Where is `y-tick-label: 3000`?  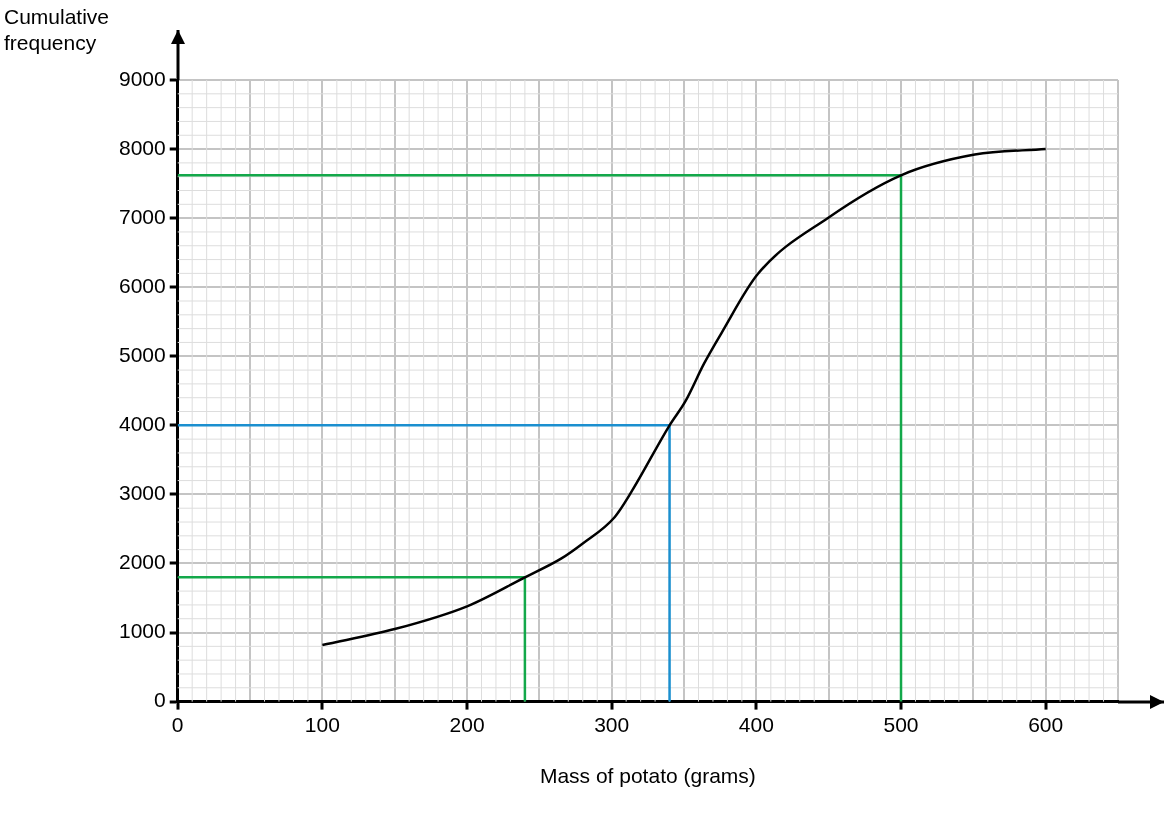
y-tick-label: 3000 is located at coordinates (142, 493).